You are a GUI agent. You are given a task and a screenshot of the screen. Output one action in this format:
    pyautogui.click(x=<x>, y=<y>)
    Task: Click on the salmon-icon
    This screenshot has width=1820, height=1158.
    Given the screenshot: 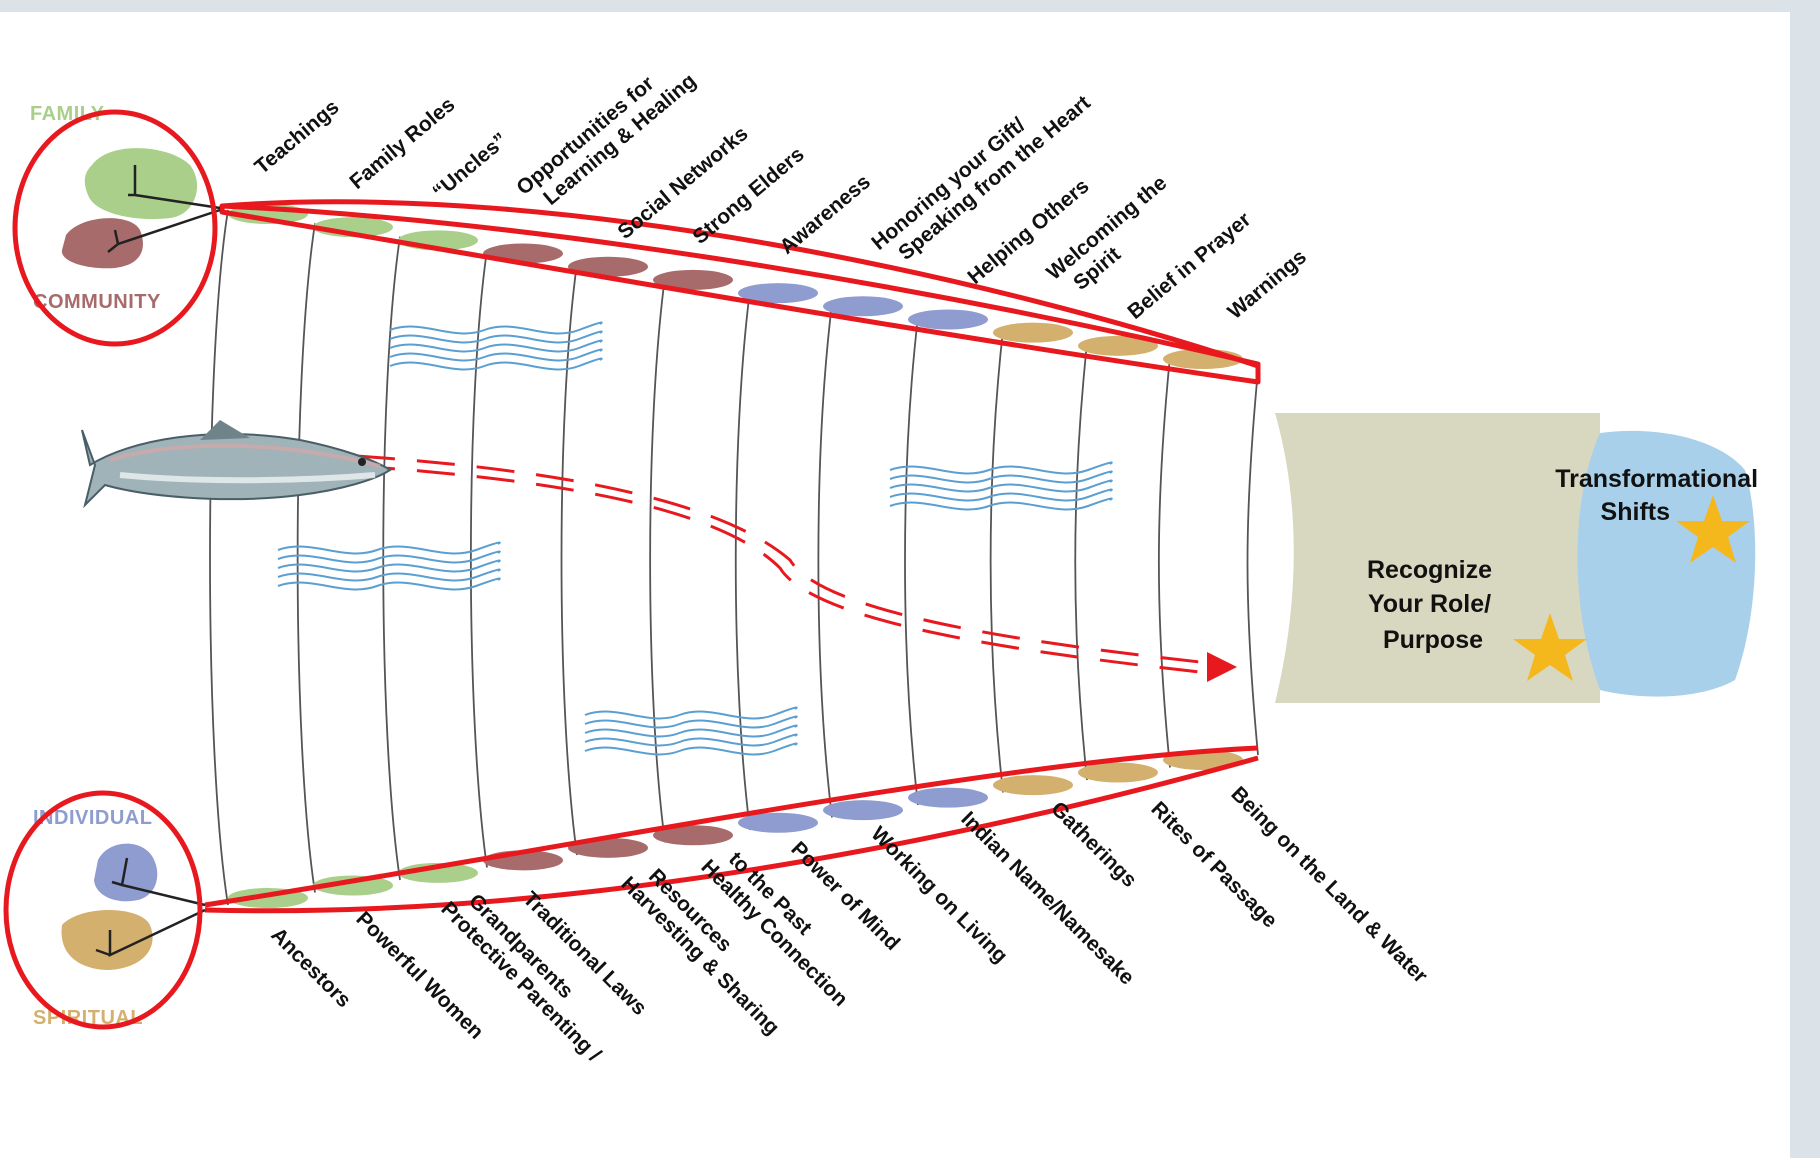 What is the action you would take?
    pyautogui.click(x=236, y=464)
    